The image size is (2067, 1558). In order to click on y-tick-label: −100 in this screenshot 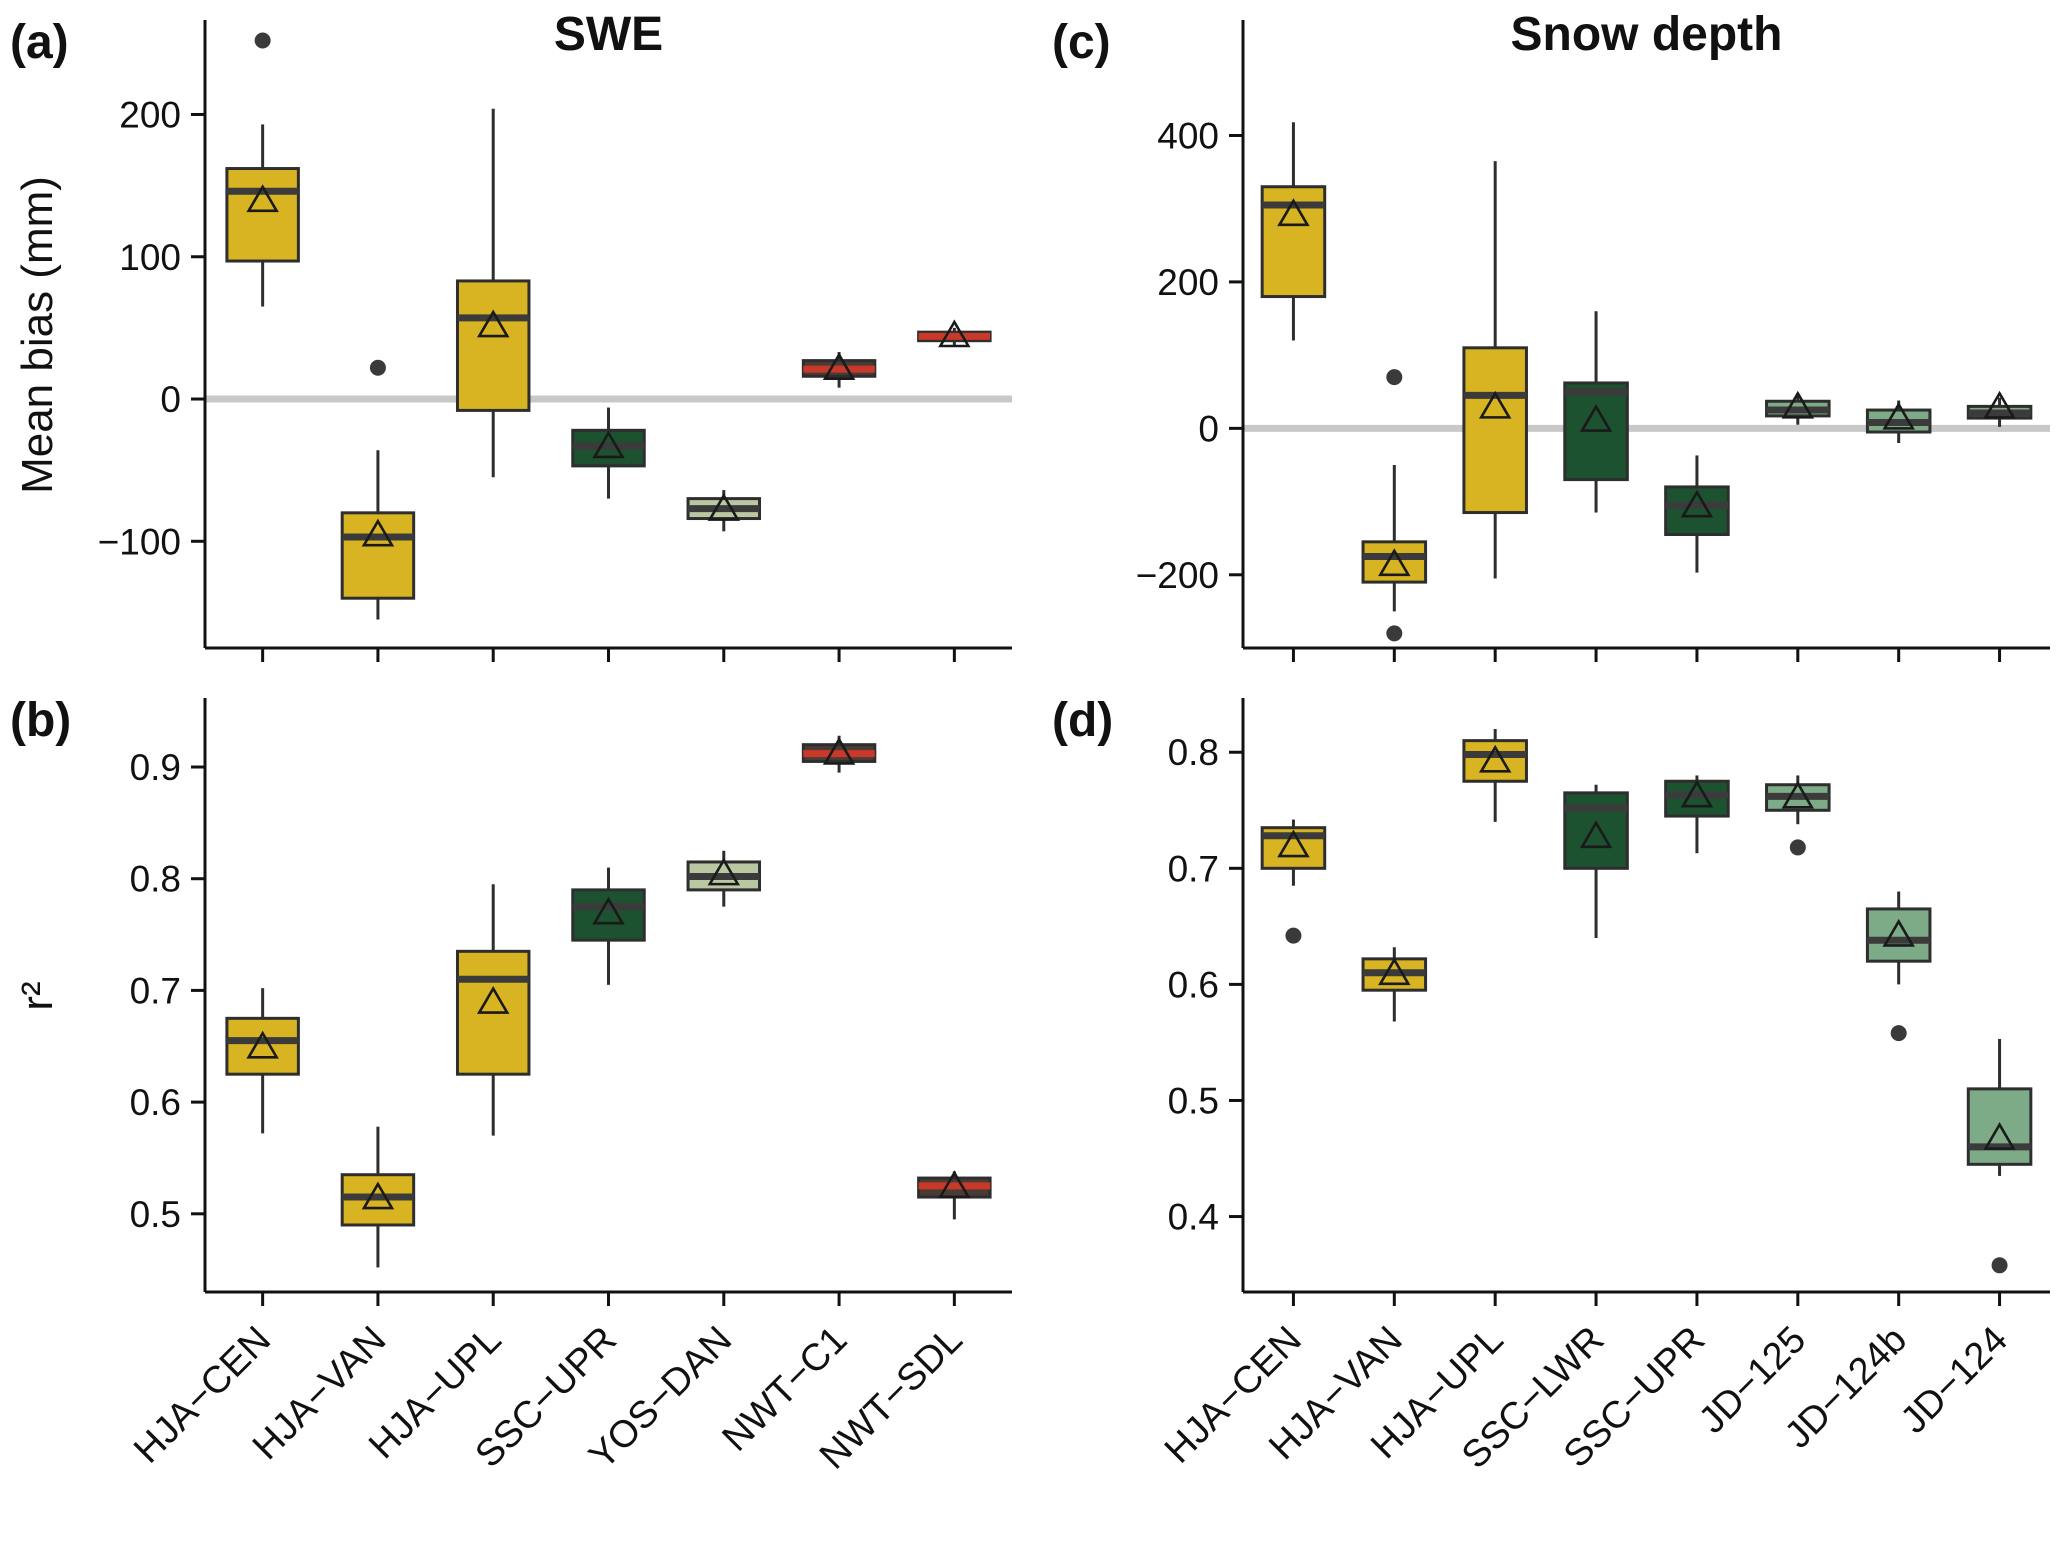, I will do `click(139, 541)`.